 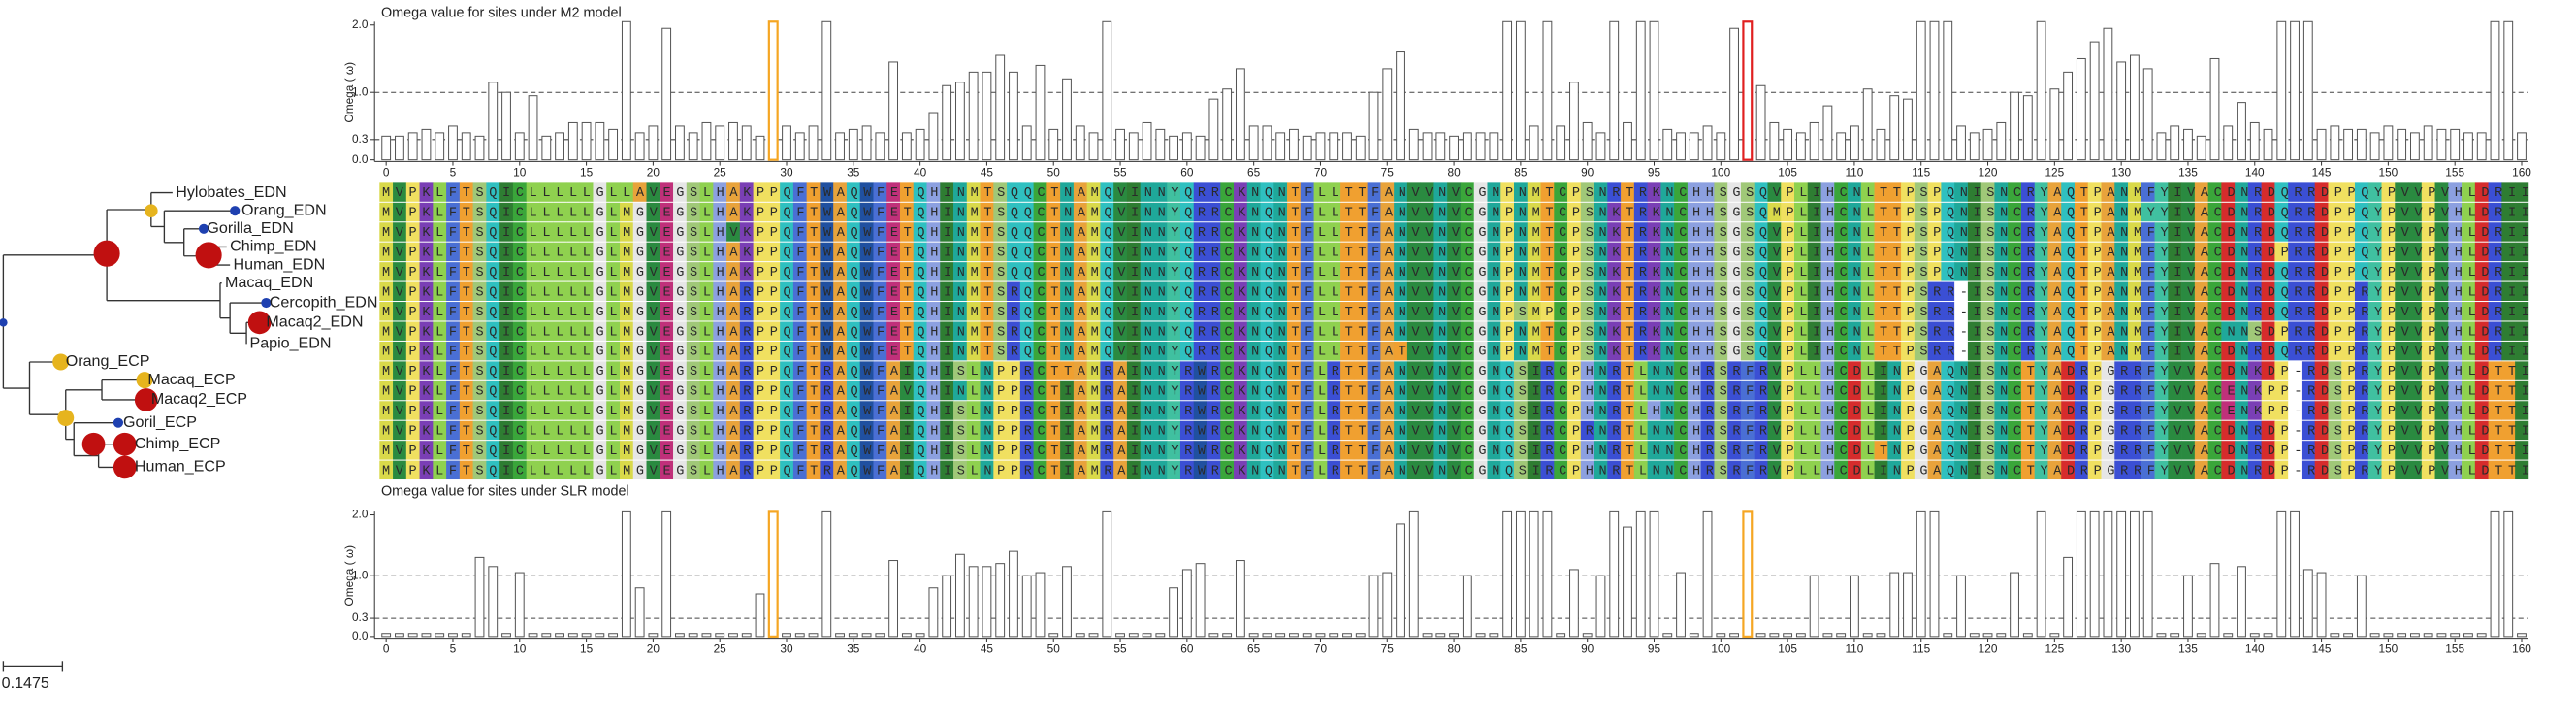 What do you see at coordinates (125, 444) in the screenshot?
I see `node-marker` at bounding box center [125, 444].